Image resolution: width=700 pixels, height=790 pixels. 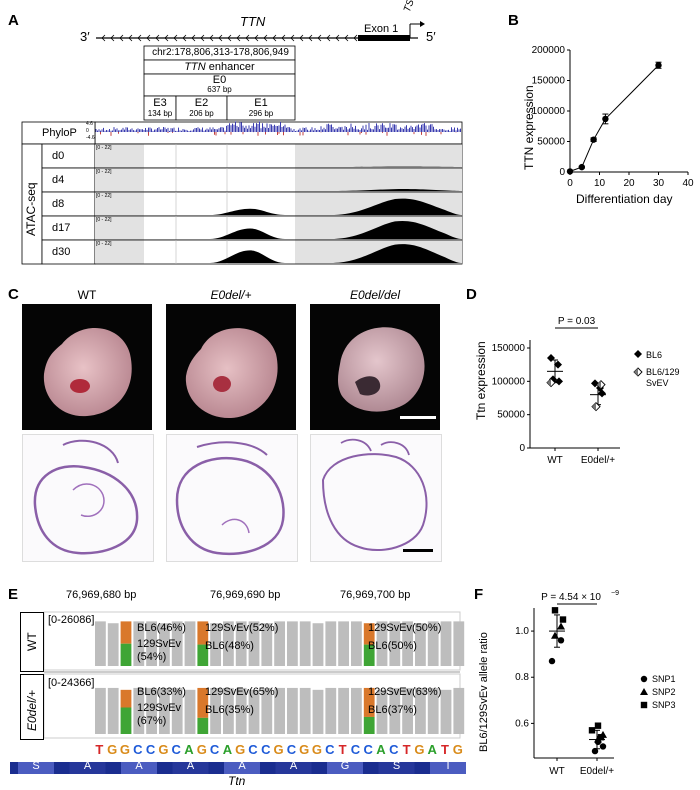 I want to click on track-label-d0: d0, so click(x=58, y=156).